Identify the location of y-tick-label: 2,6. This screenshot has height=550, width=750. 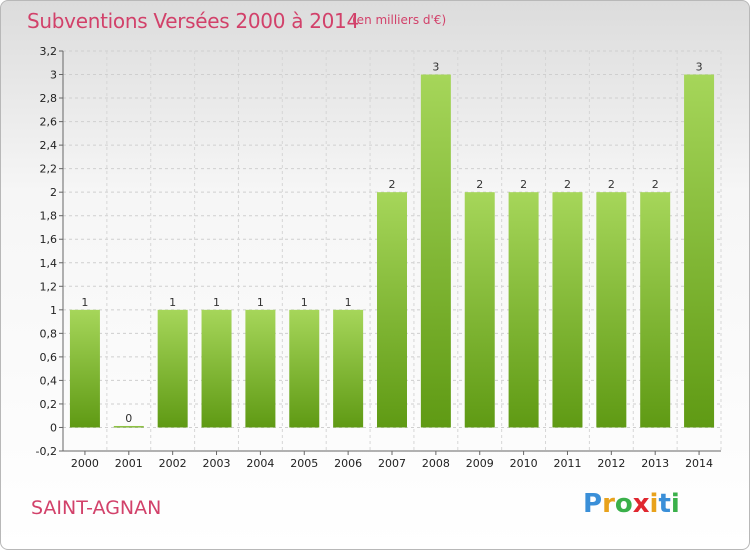
(49, 122).